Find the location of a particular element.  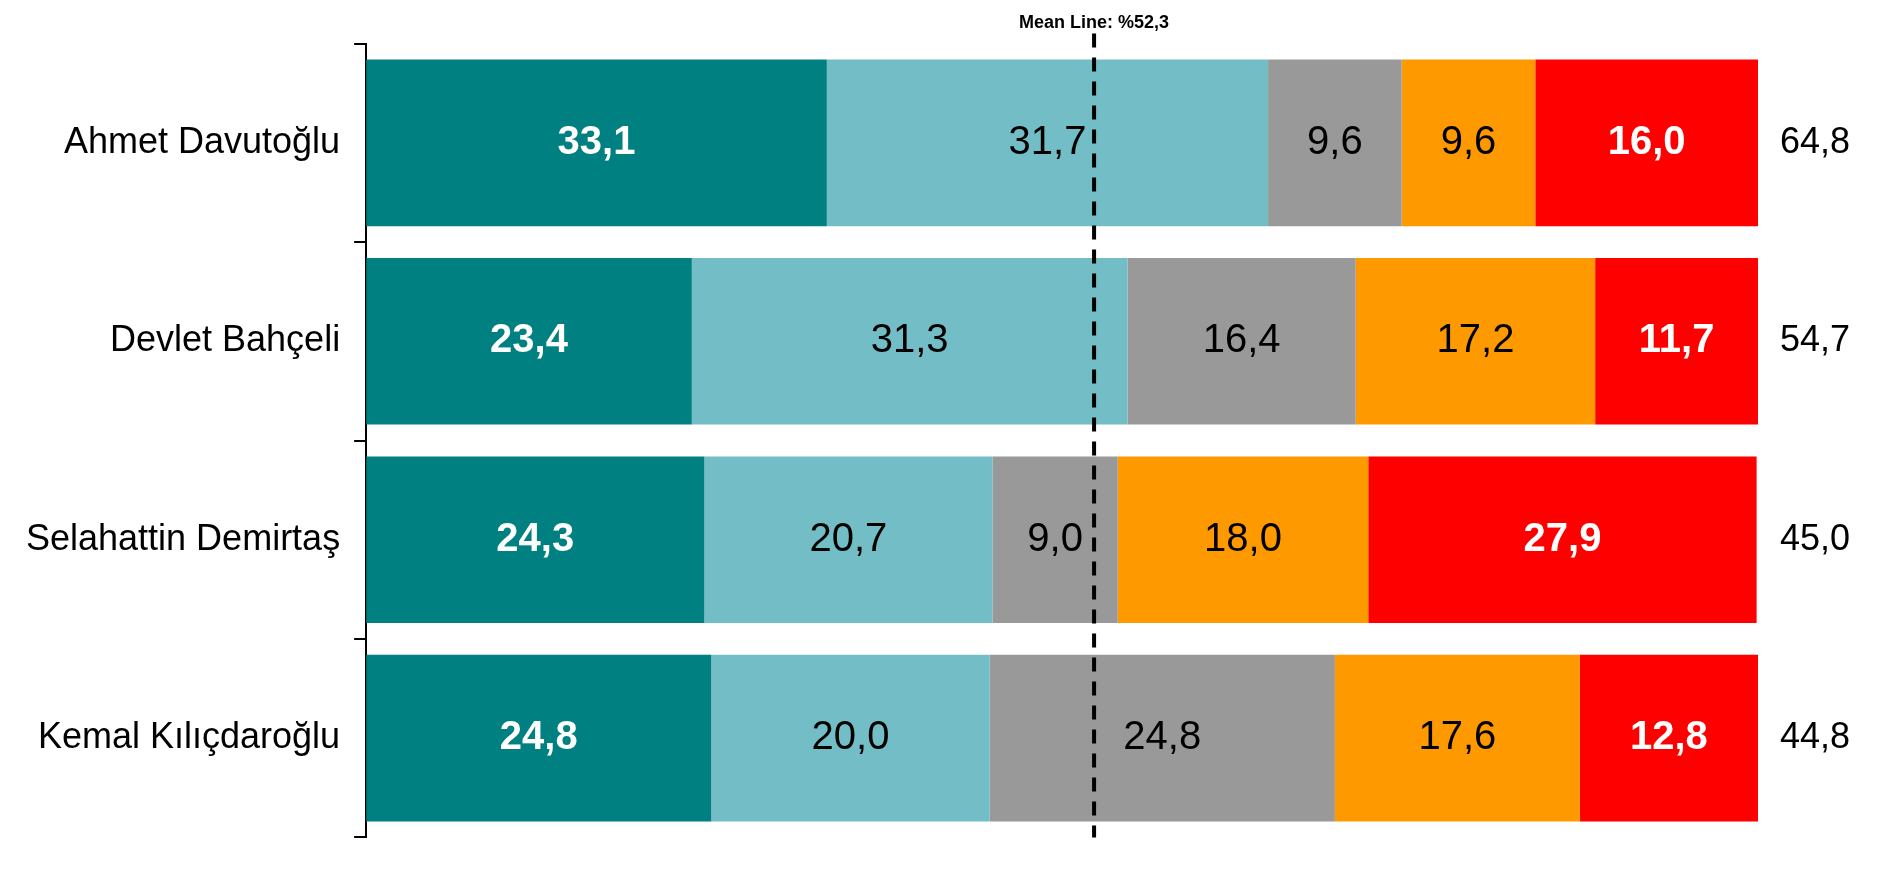

ref-line-label: Mean Line: %52,3 is located at coordinates (1094, 21).